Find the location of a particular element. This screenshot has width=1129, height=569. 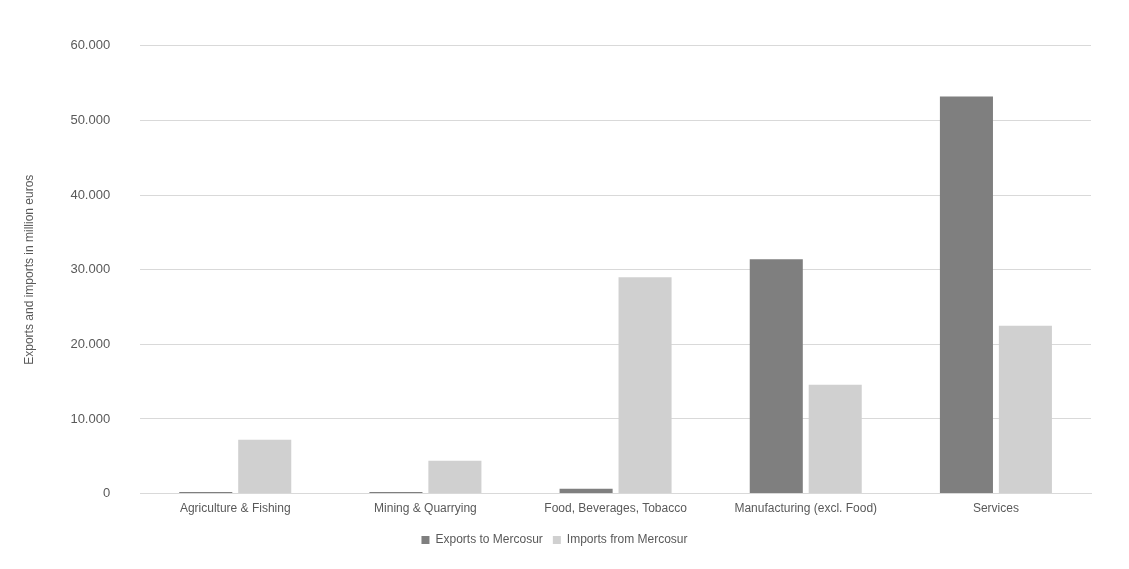

legend-label: Imports from Mercosur is located at coordinates (627, 539).